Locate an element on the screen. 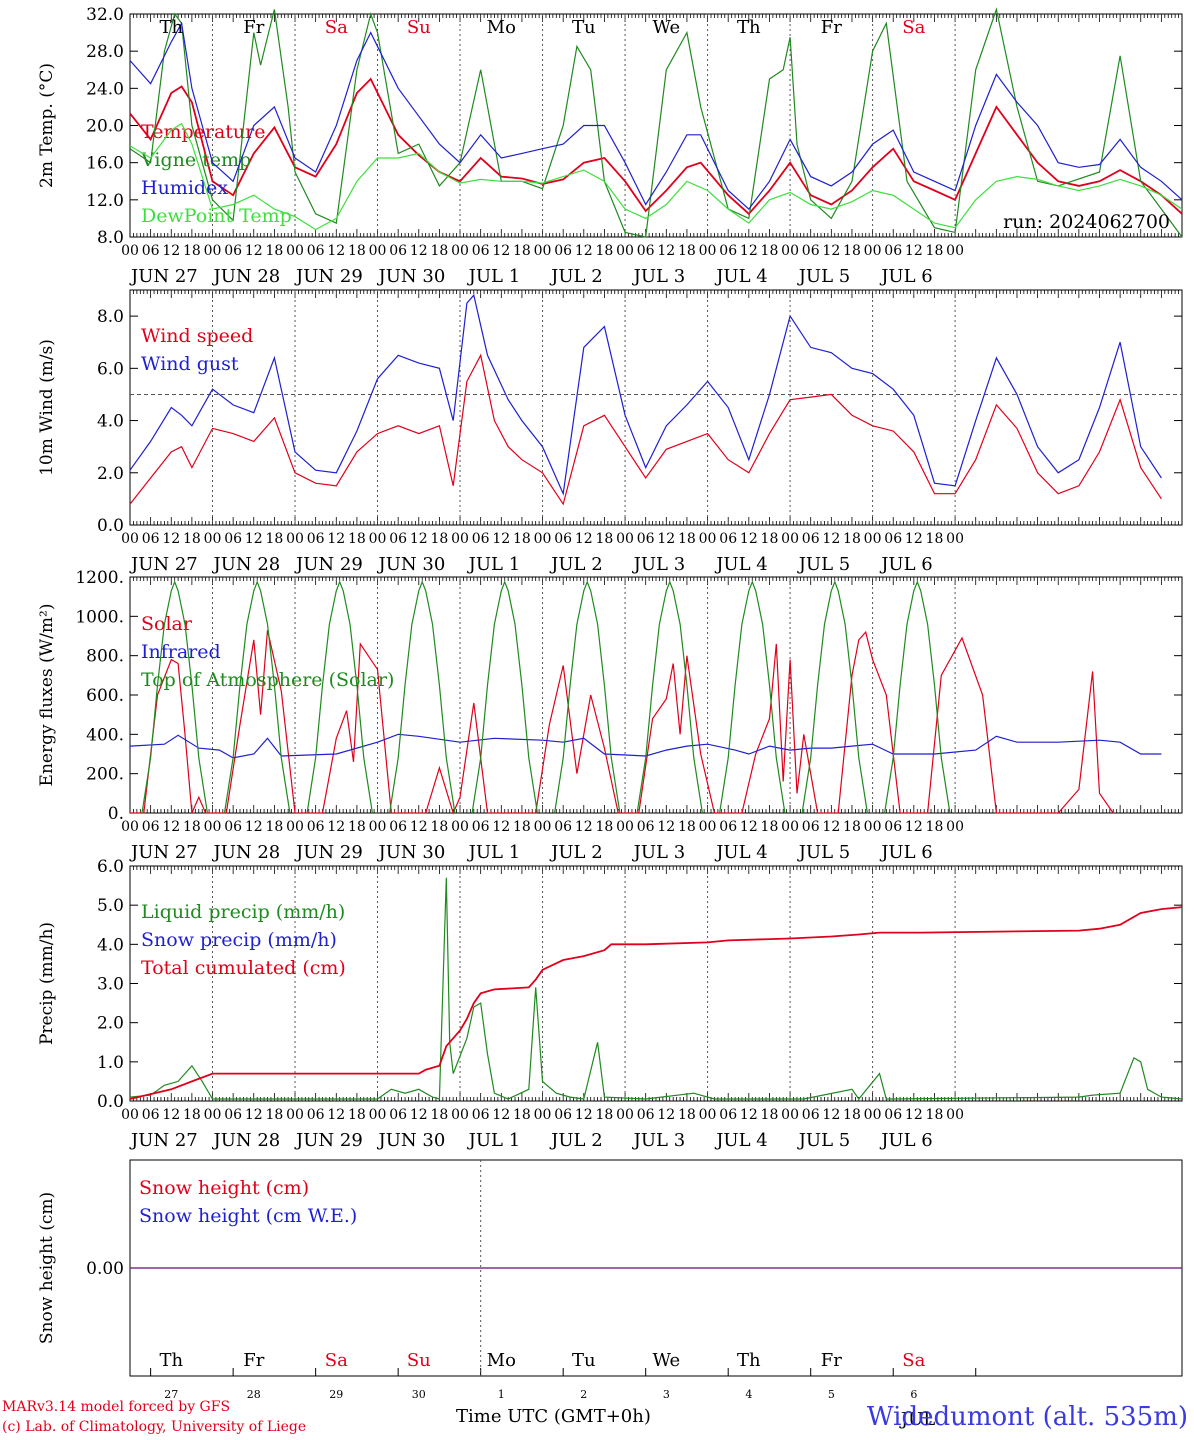 This screenshot has width=1194, height=1440. day-date-label: JUN 27 is located at coordinates (163, 276).